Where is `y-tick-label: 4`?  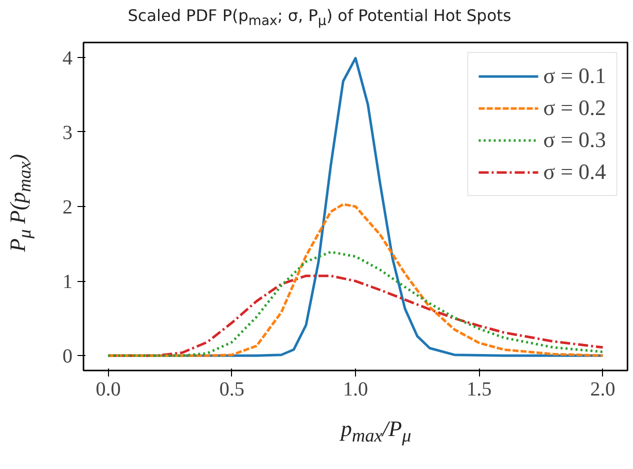 y-tick-label: 4 is located at coordinates (67, 58).